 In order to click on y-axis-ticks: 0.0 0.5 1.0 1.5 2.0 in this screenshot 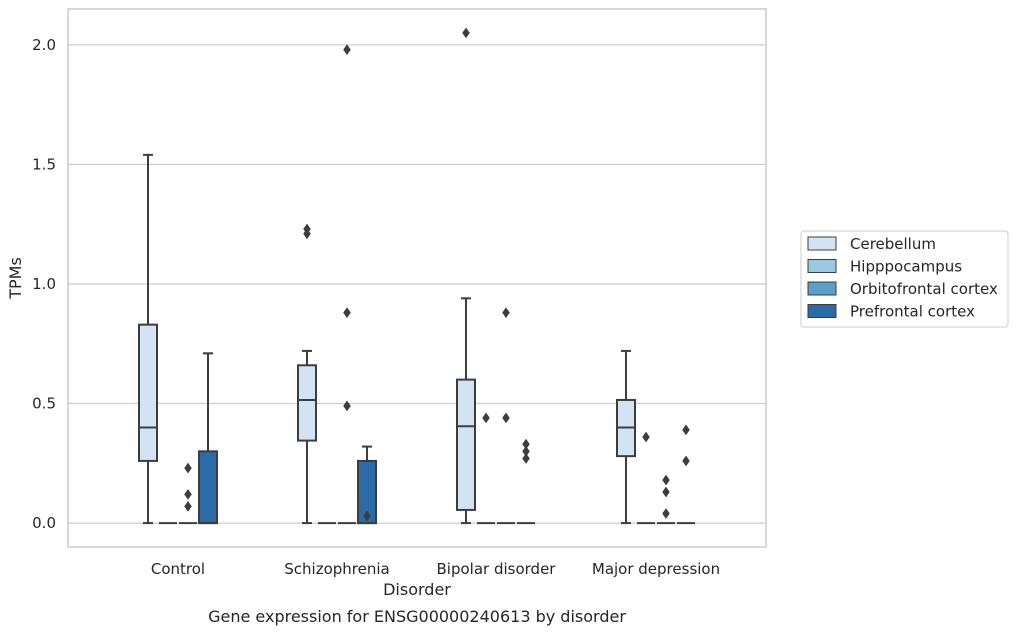, I will do `click(44, 284)`.